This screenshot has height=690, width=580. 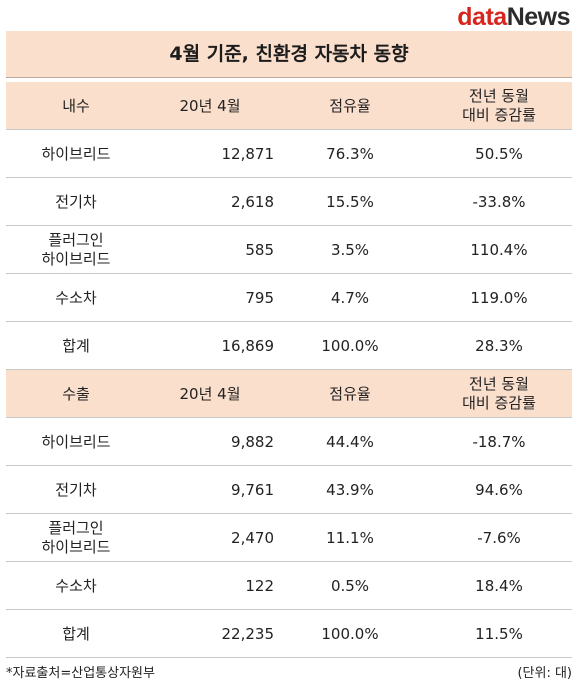 What do you see at coordinates (544, 673) in the screenshot?
I see `unit-note: (단위: 대)` at bounding box center [544, 673].